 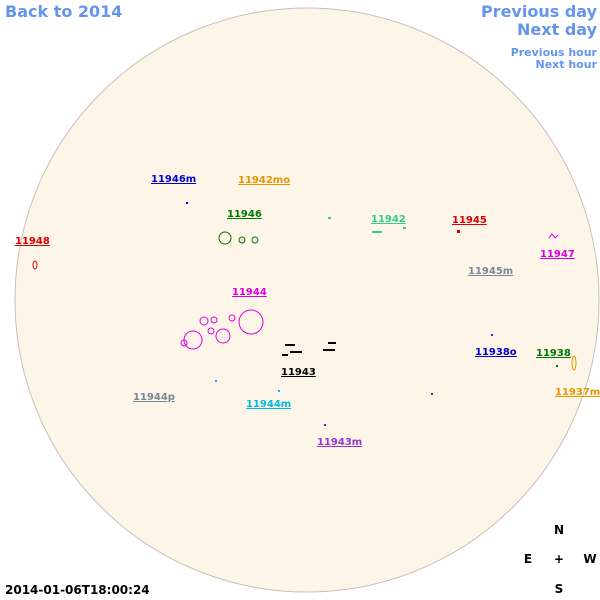 What do you see at coordinates (539, 11) in the screenshot?
I see `previous-day-link: Previous day` at bounding box center [539, 11].